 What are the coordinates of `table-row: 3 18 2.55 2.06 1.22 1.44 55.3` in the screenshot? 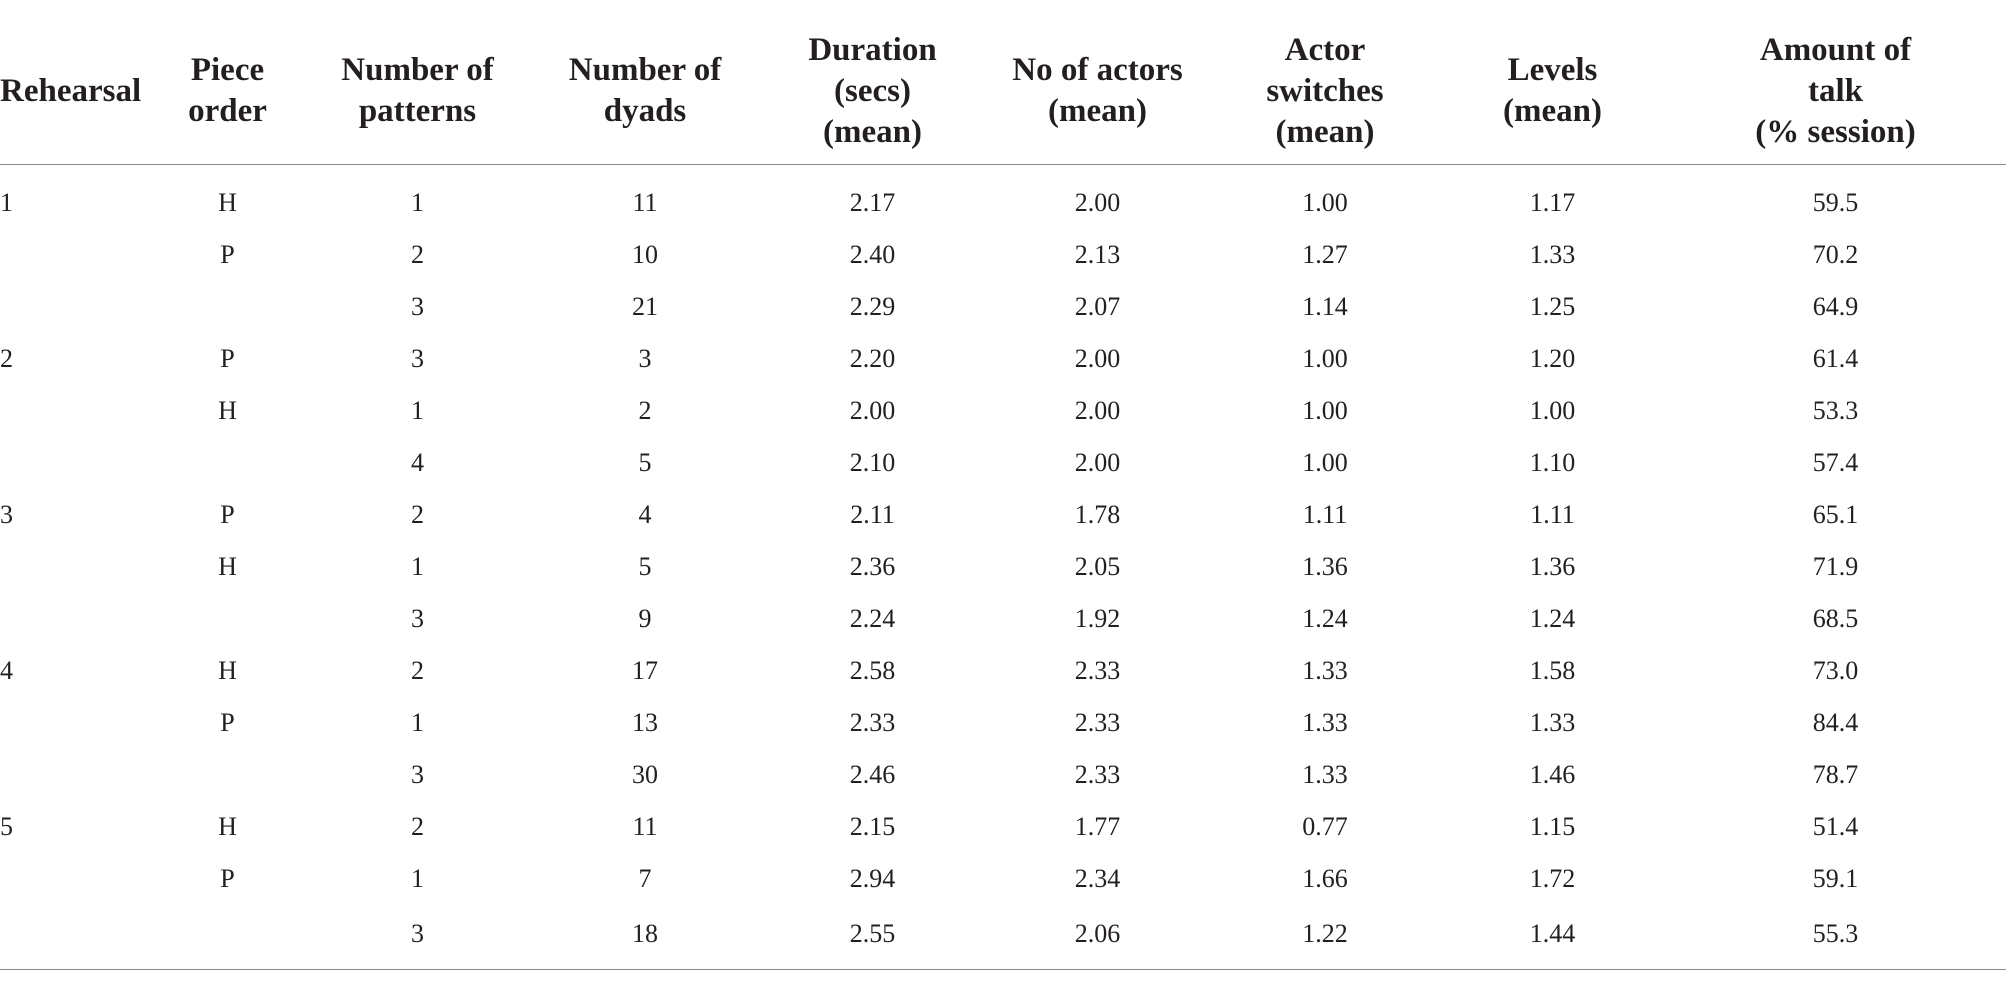 It's located at (1003, 937).